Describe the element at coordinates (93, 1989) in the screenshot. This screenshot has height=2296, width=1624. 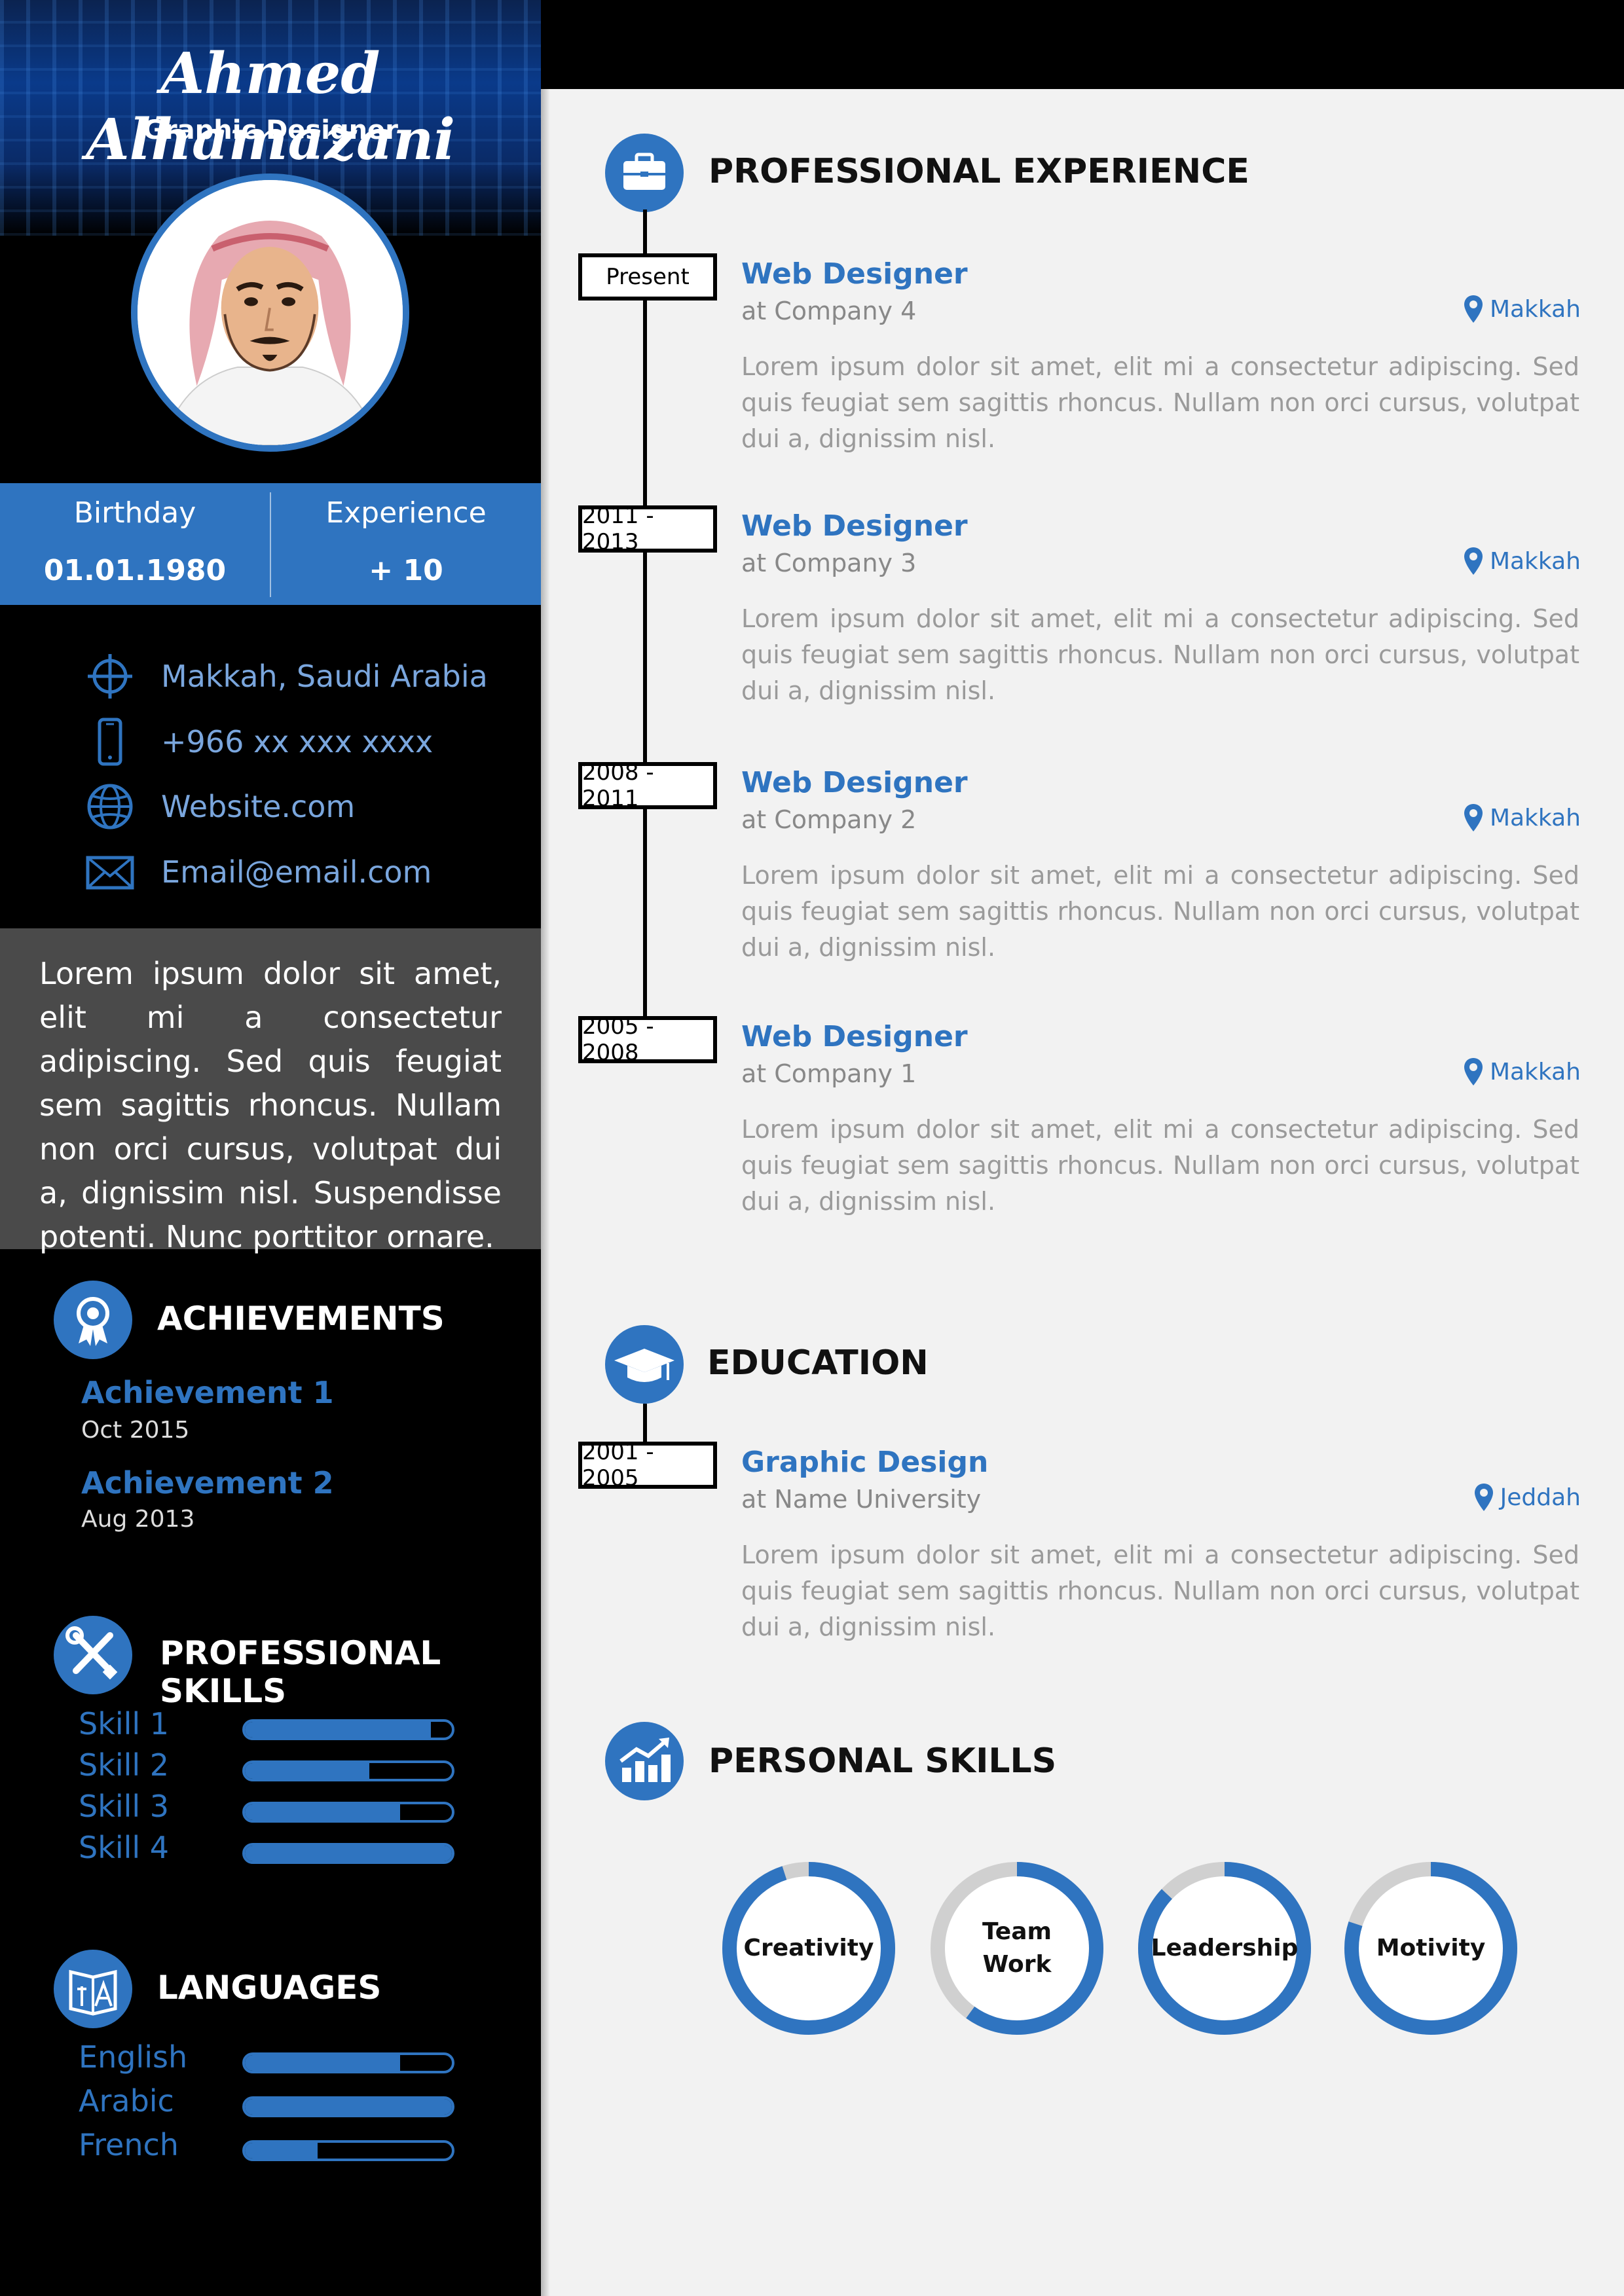
I see `language-book-icon` at that location.